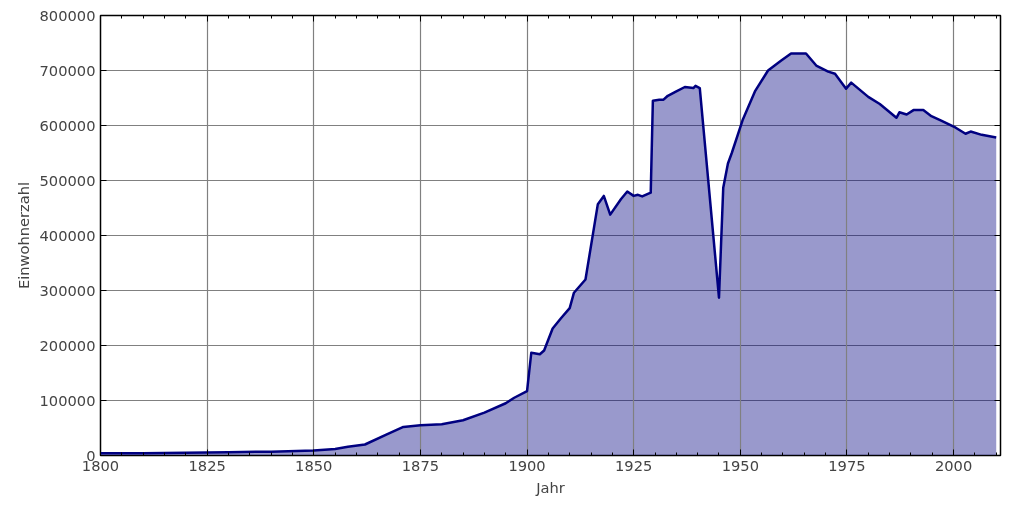 Image resolution: width=1024 pixels, height=512 pixels. Describe the element at coordinates (67, 125) in the screenshot. I see `y-tick-label: 600000` at that location.